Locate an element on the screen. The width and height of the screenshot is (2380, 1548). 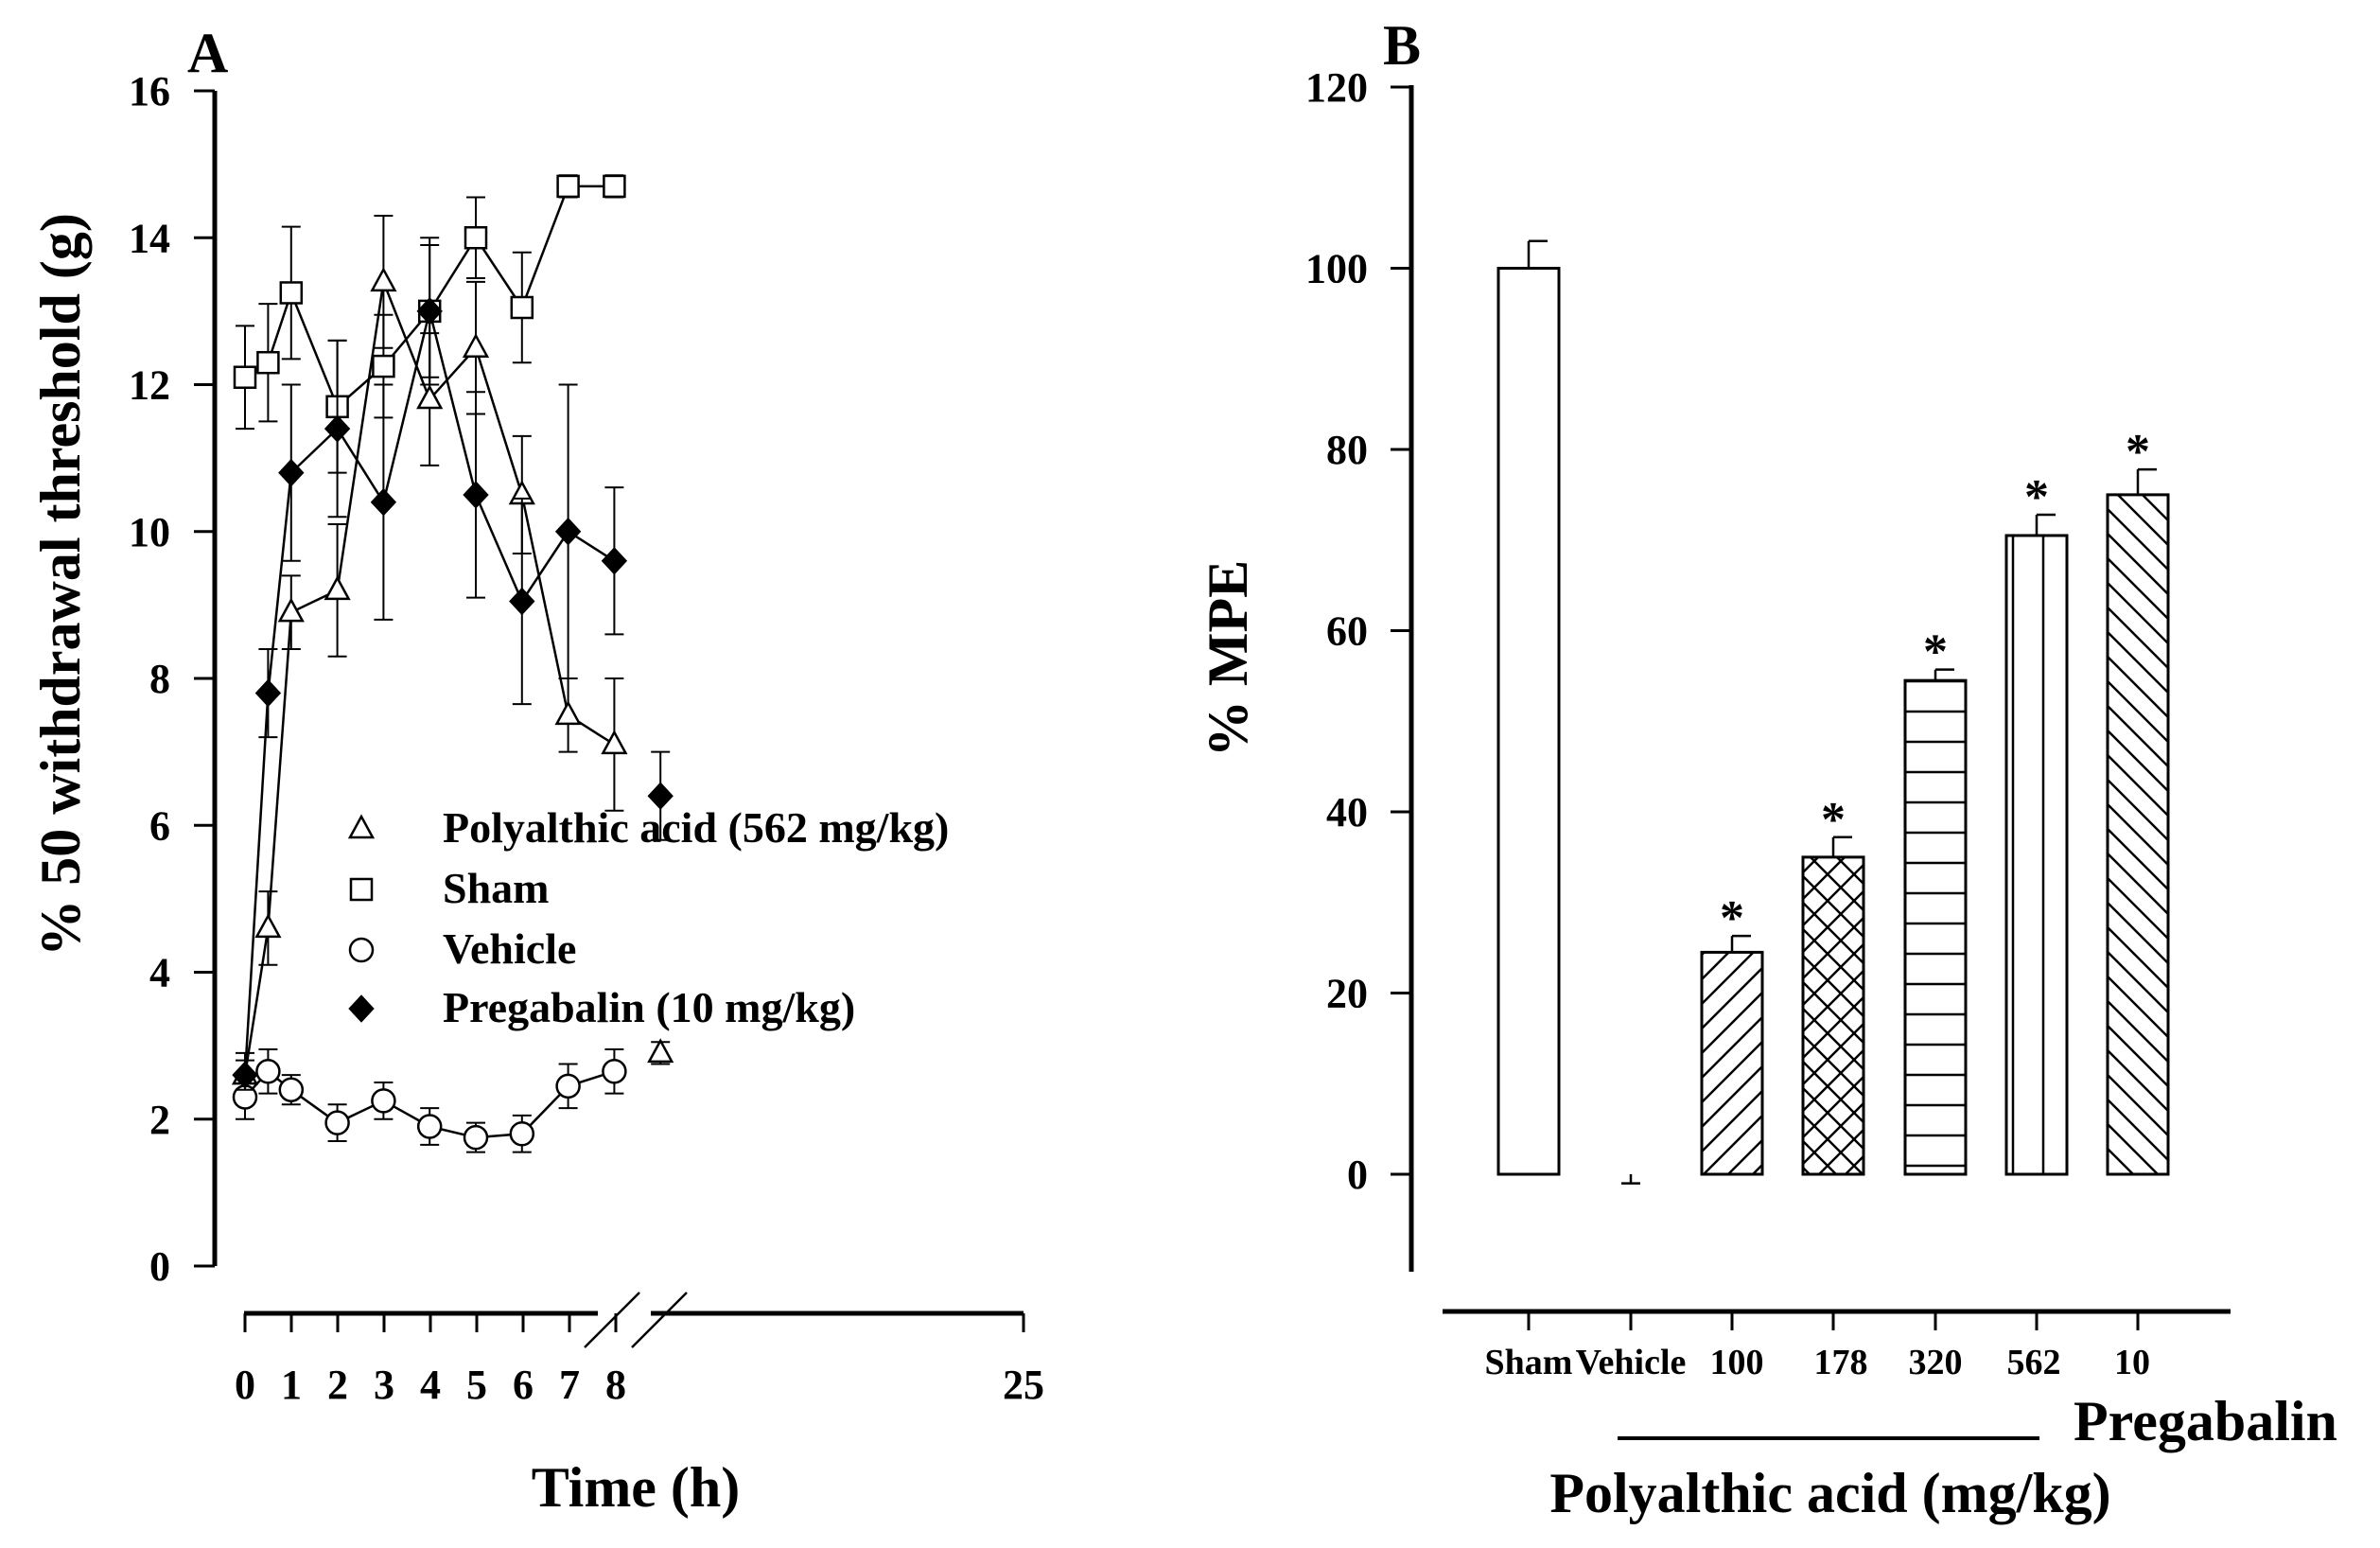
panel-a-x-ticks: 0 1 2 3 4 5 6 7 8 25 is located at coordinates (639, 1360).